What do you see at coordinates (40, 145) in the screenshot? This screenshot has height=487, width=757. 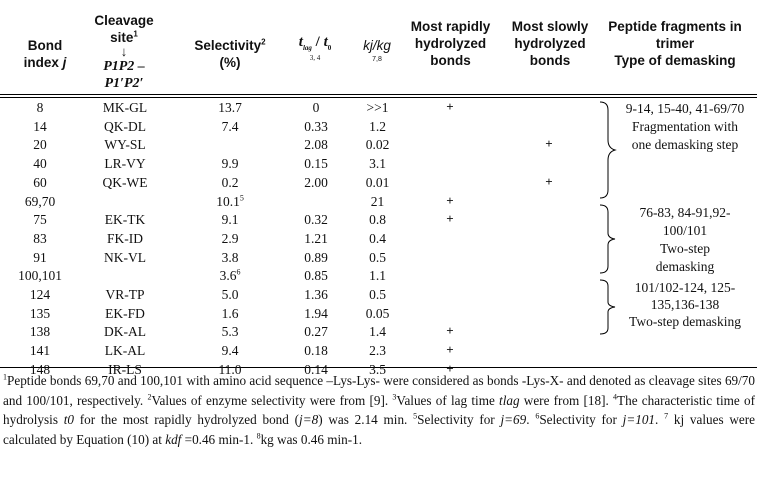 I see `cell-bond-index: 20` at bounding box center [40, 145].